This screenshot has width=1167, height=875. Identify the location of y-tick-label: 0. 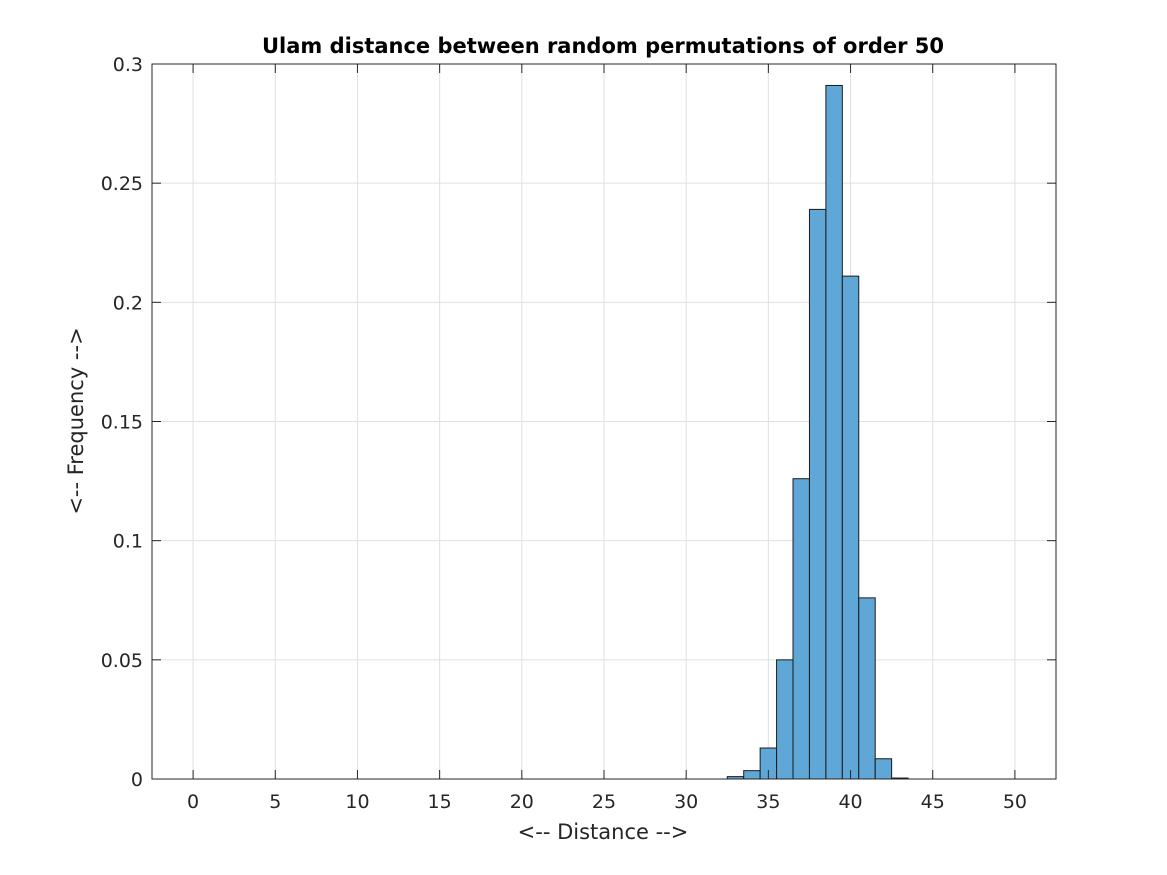
(137, 780).